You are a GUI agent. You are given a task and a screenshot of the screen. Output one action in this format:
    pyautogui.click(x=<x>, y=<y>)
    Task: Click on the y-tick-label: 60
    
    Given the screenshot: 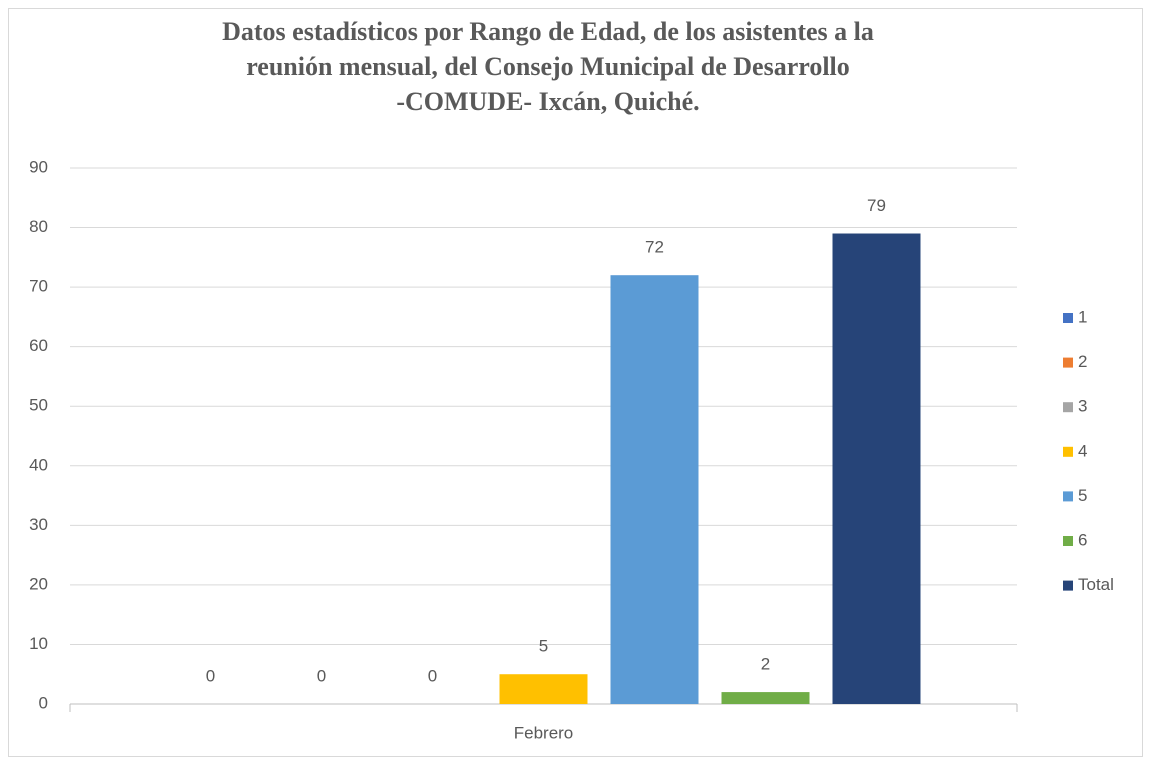 What is the action you would take?
    pyautogui.click(x=38, y=345)
    